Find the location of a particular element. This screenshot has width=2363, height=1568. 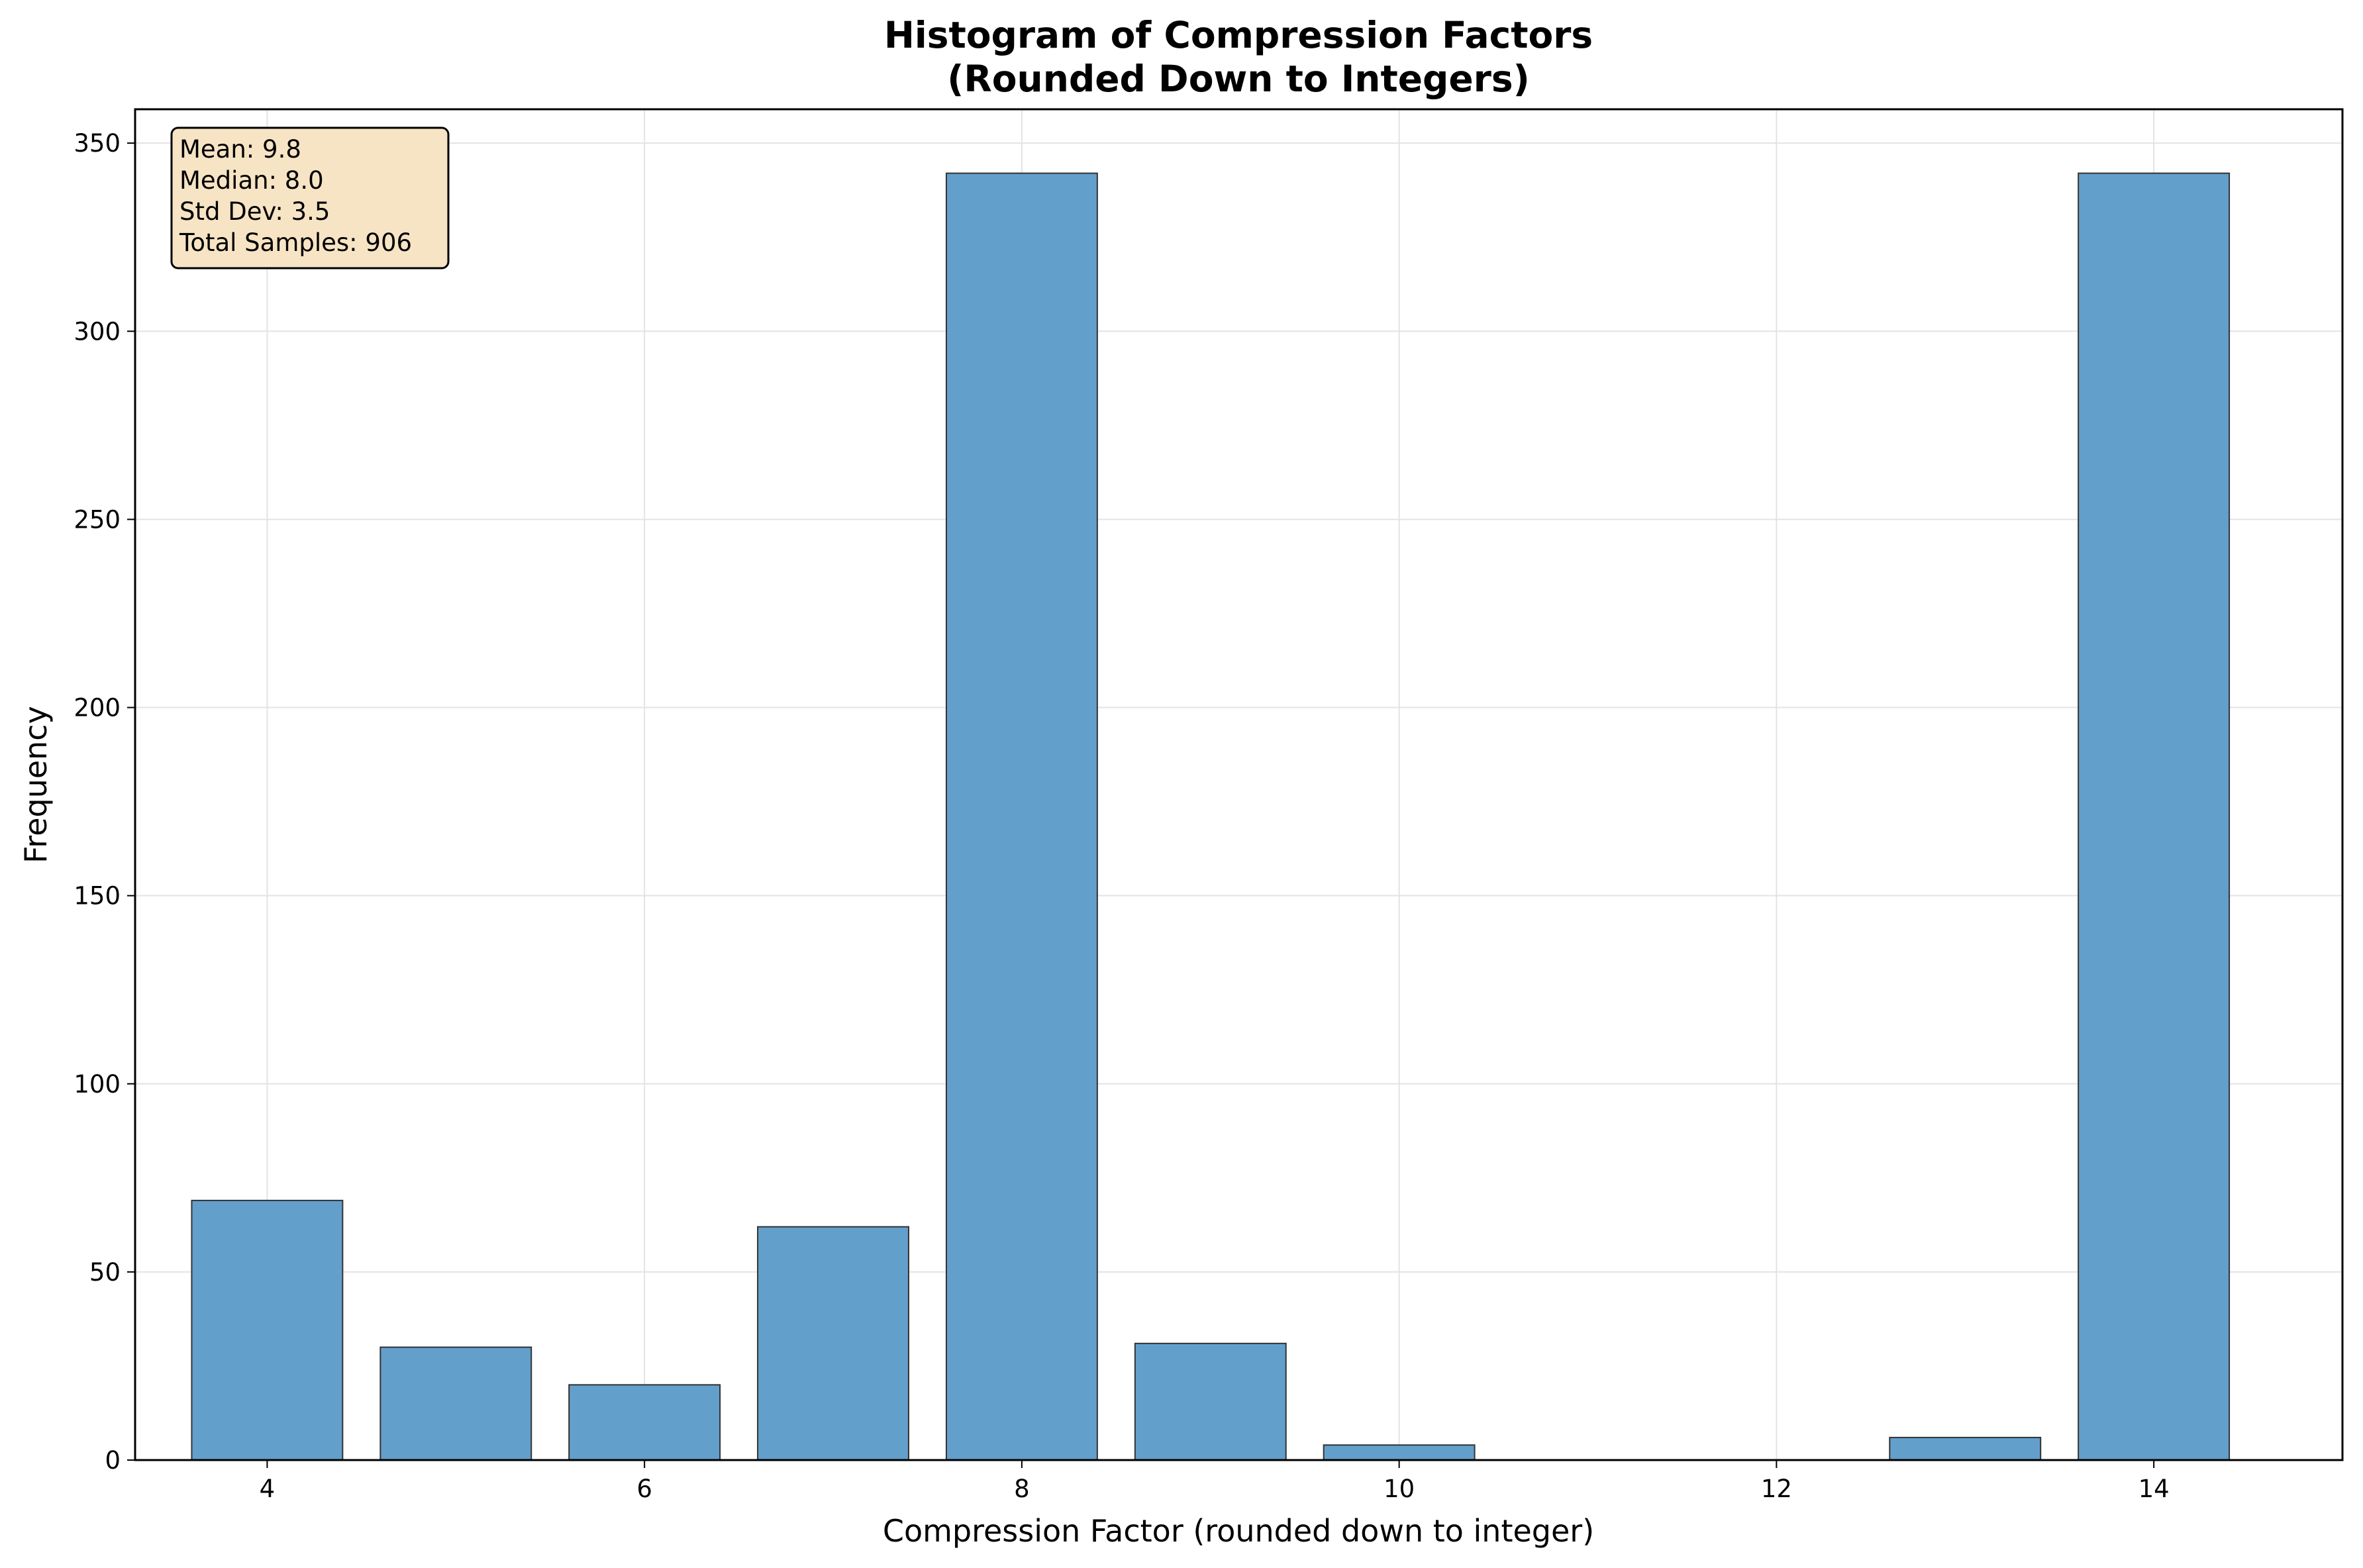

y-tick-label: 300 is located at coordinates (97, 331).